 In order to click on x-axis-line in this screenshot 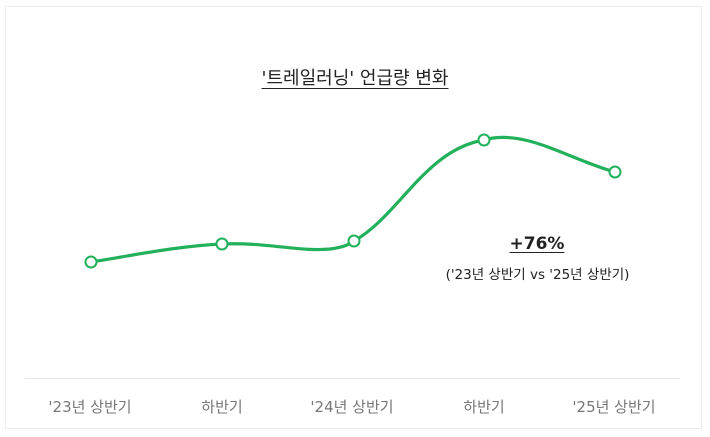, I will do `click(352, 378)`.